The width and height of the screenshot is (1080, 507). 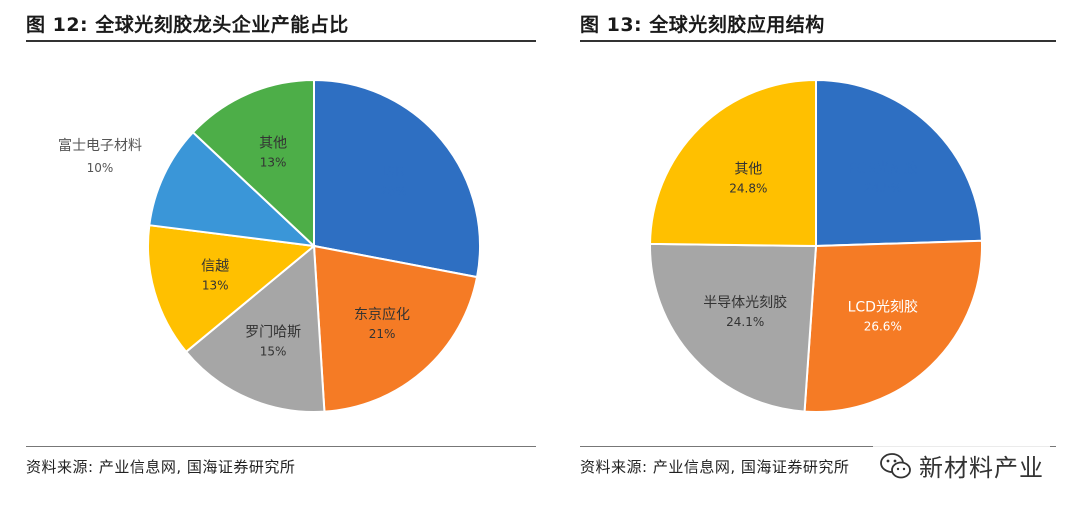 I want to click on slice-label: 信越, so click(x=215, y=267).